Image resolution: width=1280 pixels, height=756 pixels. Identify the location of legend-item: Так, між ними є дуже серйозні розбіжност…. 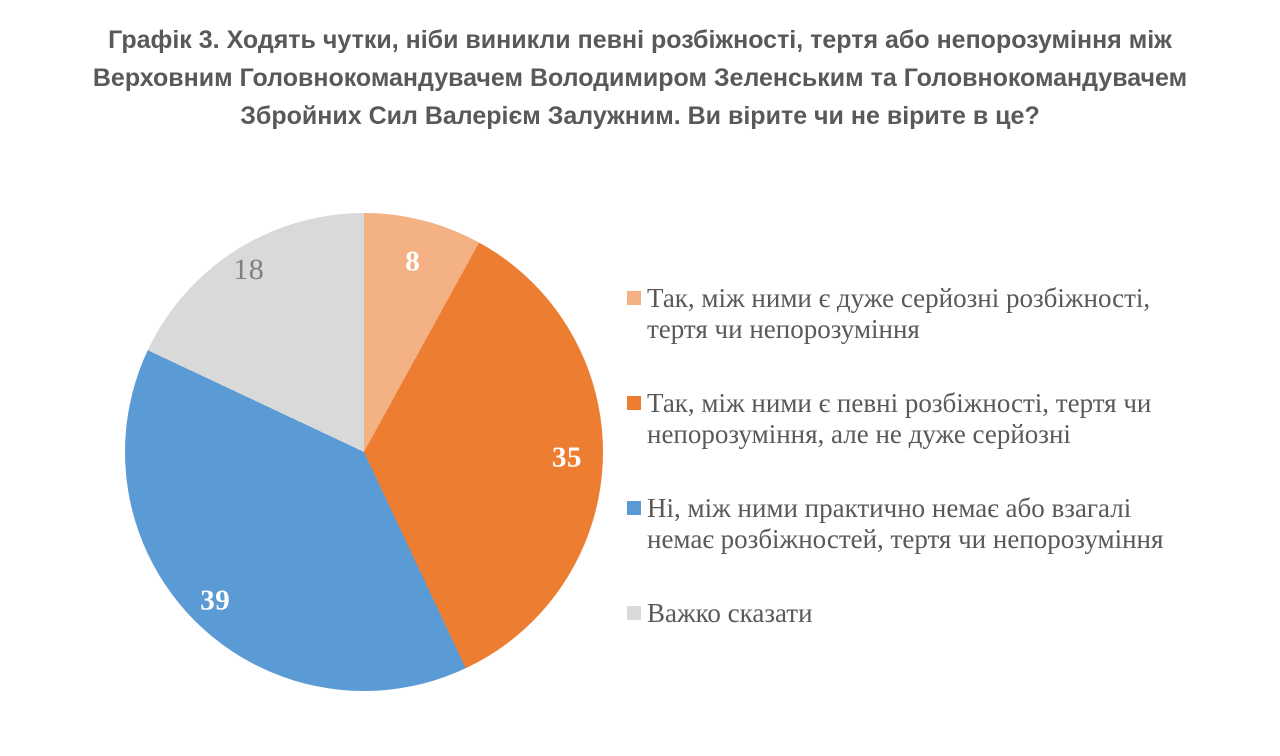
(931, 314).